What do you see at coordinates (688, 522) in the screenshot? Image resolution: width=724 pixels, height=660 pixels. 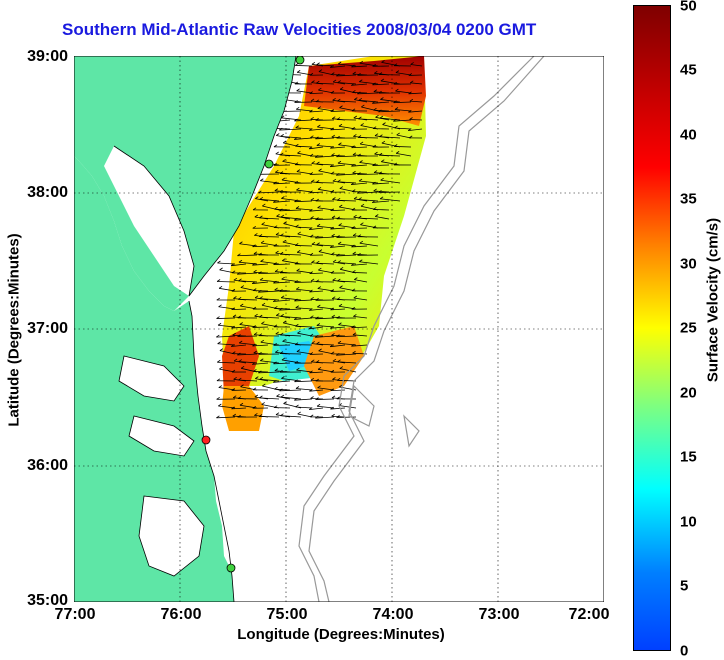 I see `colorbar-tick: 10` at bounding box center [688, 522].